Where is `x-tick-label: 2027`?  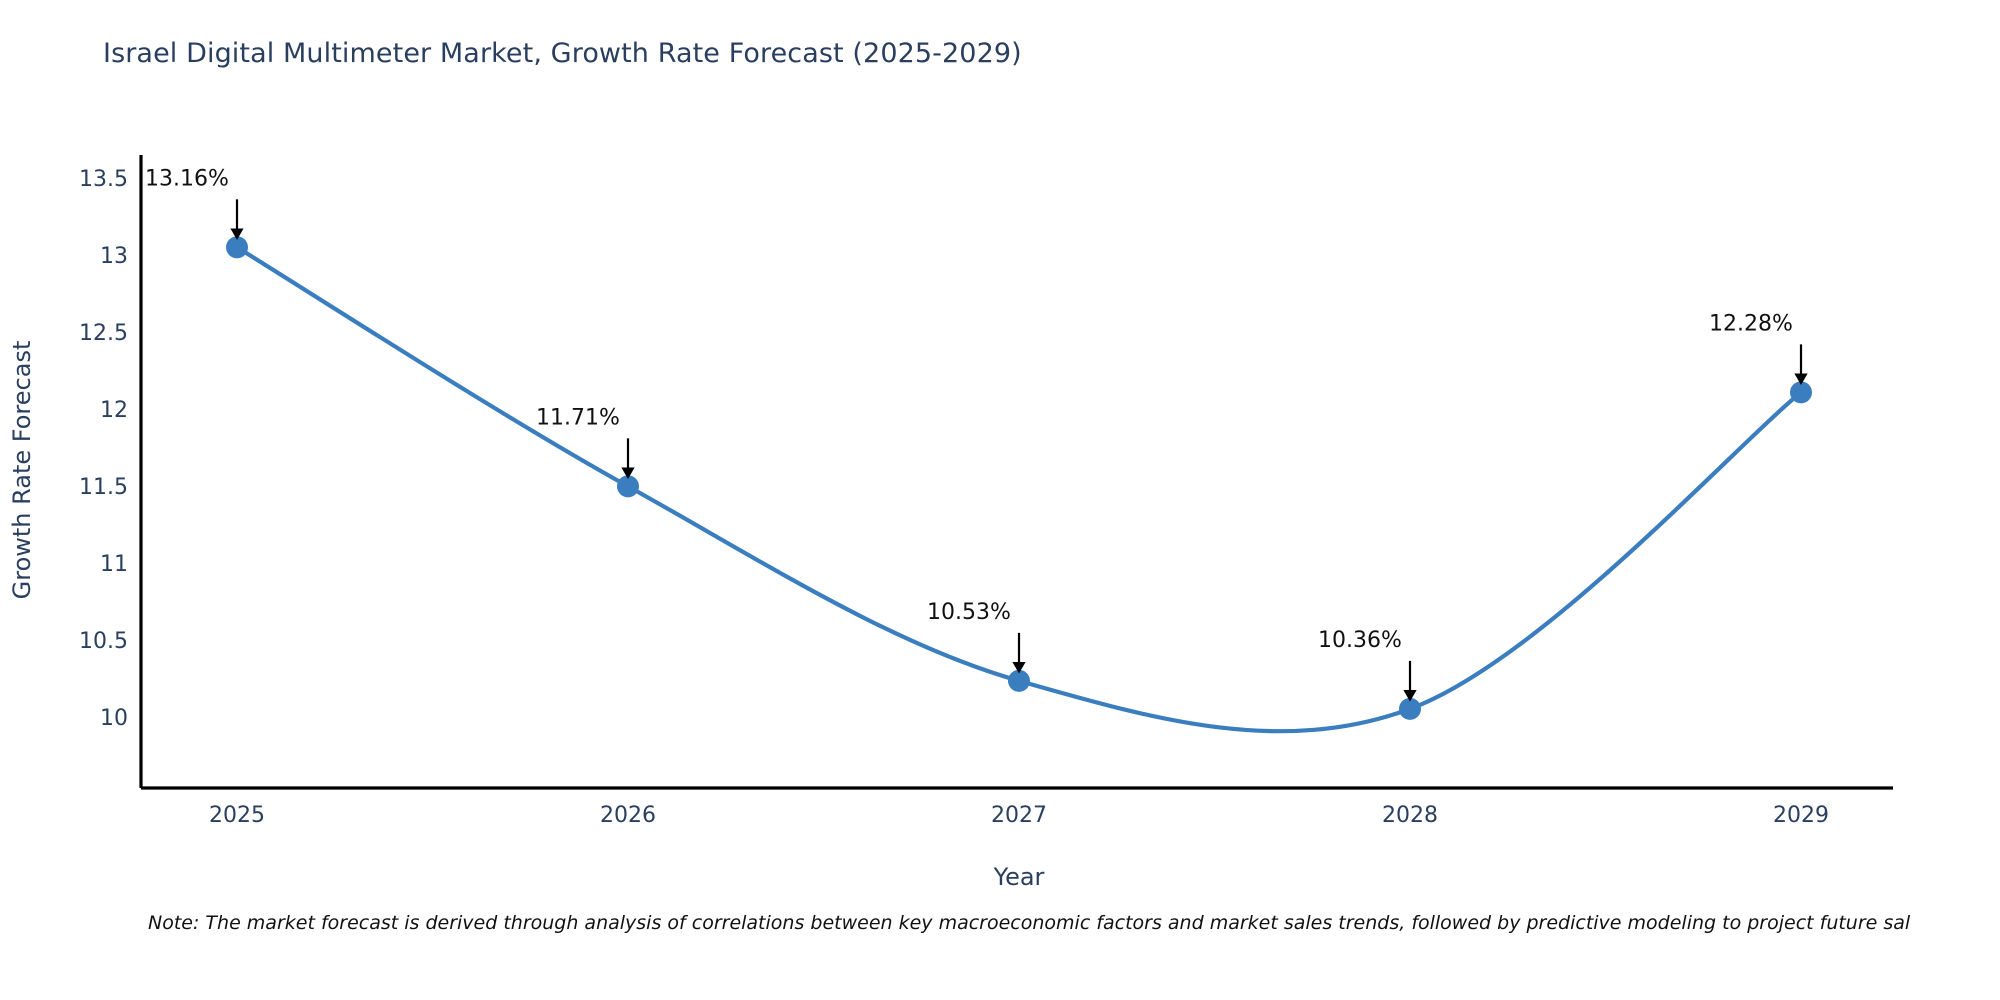
x-tick-label: 2027 is located at coordinates (1019, 815).